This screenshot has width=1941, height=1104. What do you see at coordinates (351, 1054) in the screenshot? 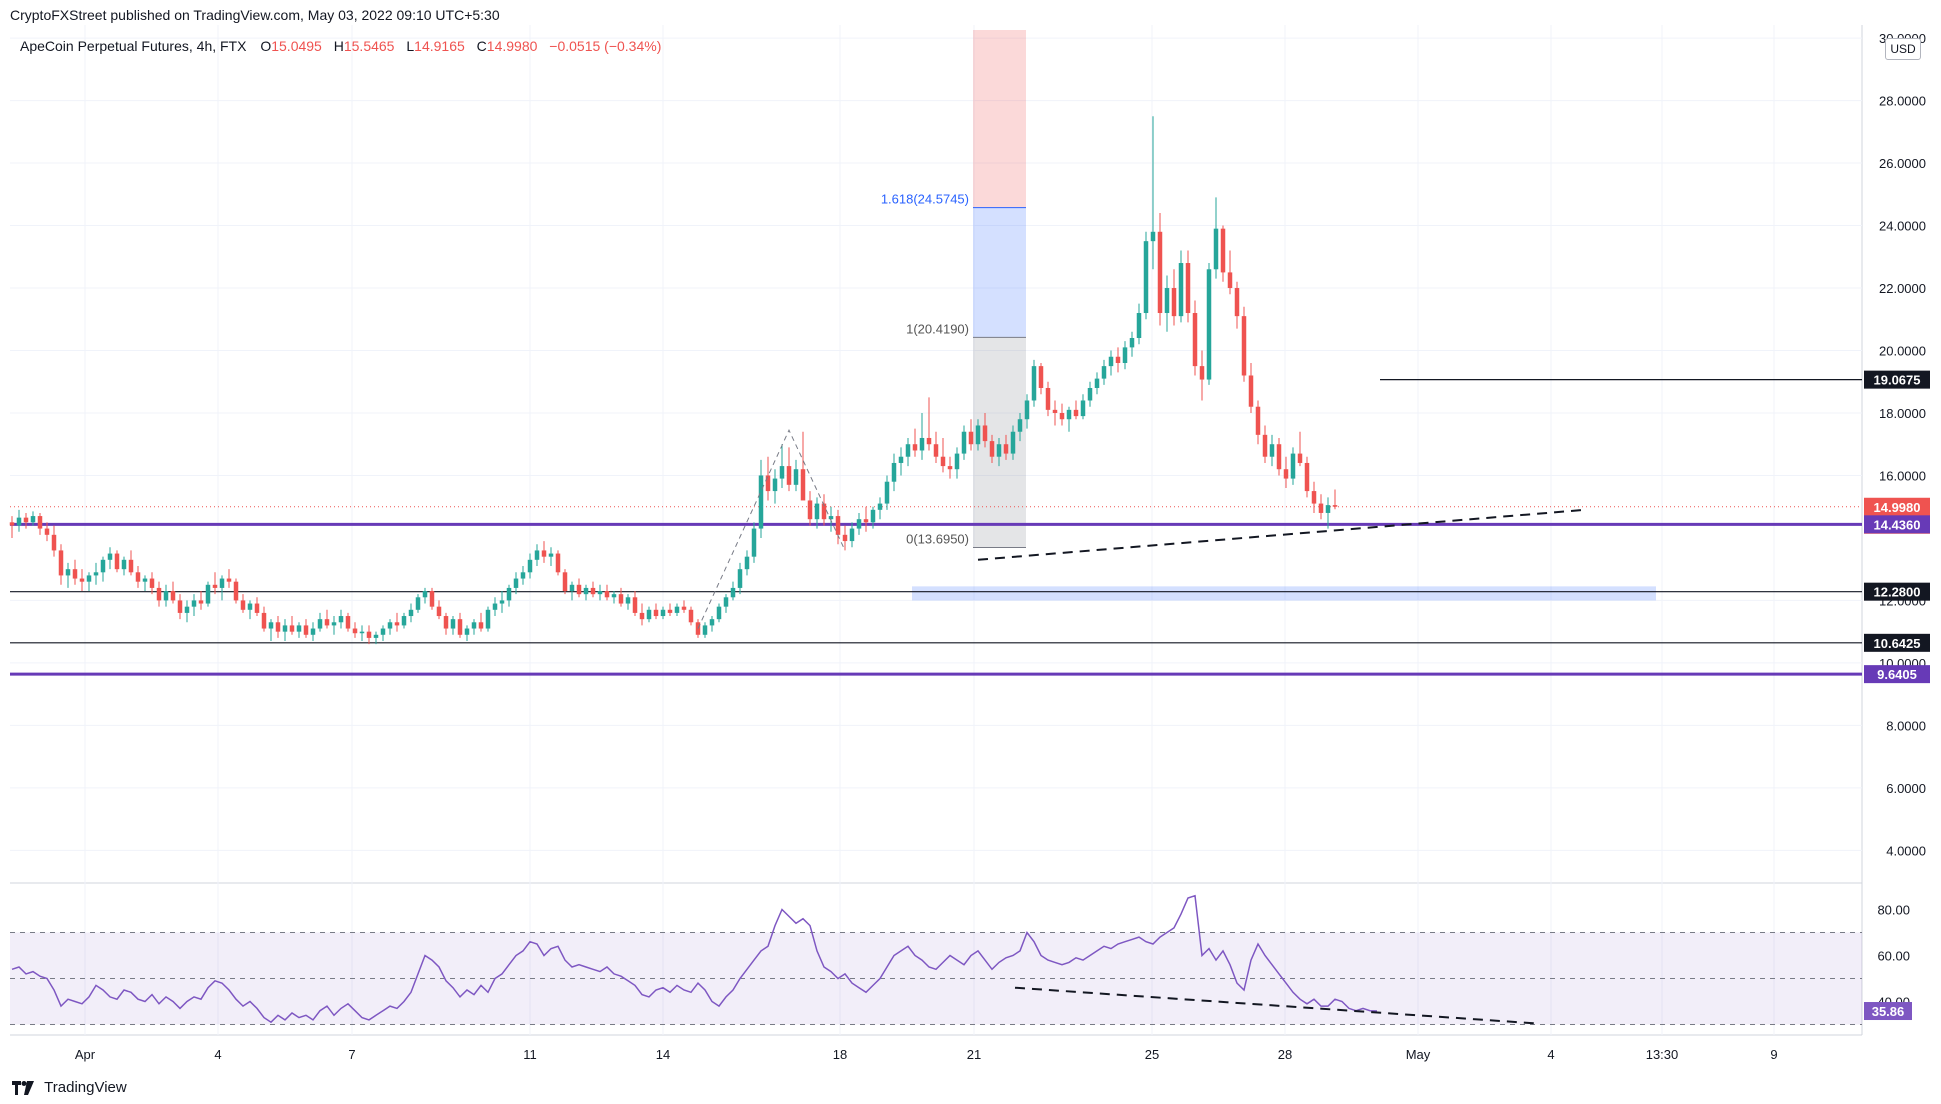
I see `time-tick-label: 7` at bounding box center [351, 1054].